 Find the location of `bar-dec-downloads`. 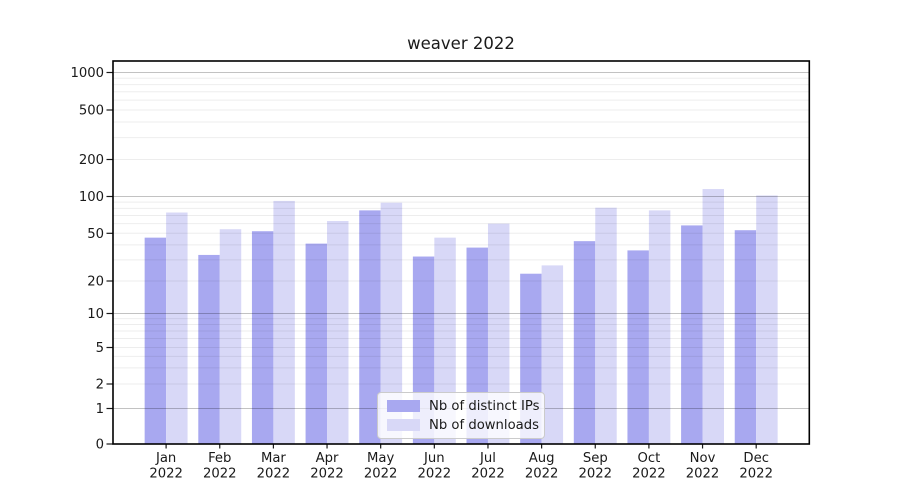

bar-dec-downloads is located at coordinates (767, 319).